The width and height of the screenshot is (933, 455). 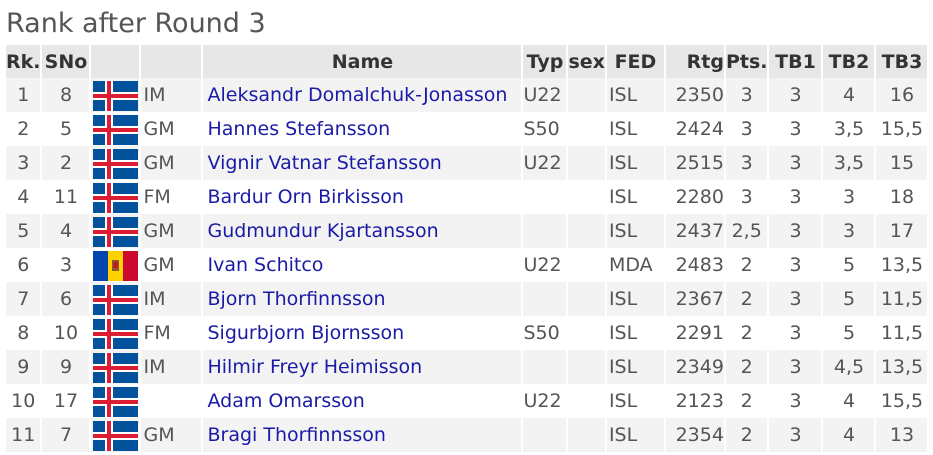 I want to click on player-name-cell: Gudmundur Kjartansson, so click(x=362, y=231).